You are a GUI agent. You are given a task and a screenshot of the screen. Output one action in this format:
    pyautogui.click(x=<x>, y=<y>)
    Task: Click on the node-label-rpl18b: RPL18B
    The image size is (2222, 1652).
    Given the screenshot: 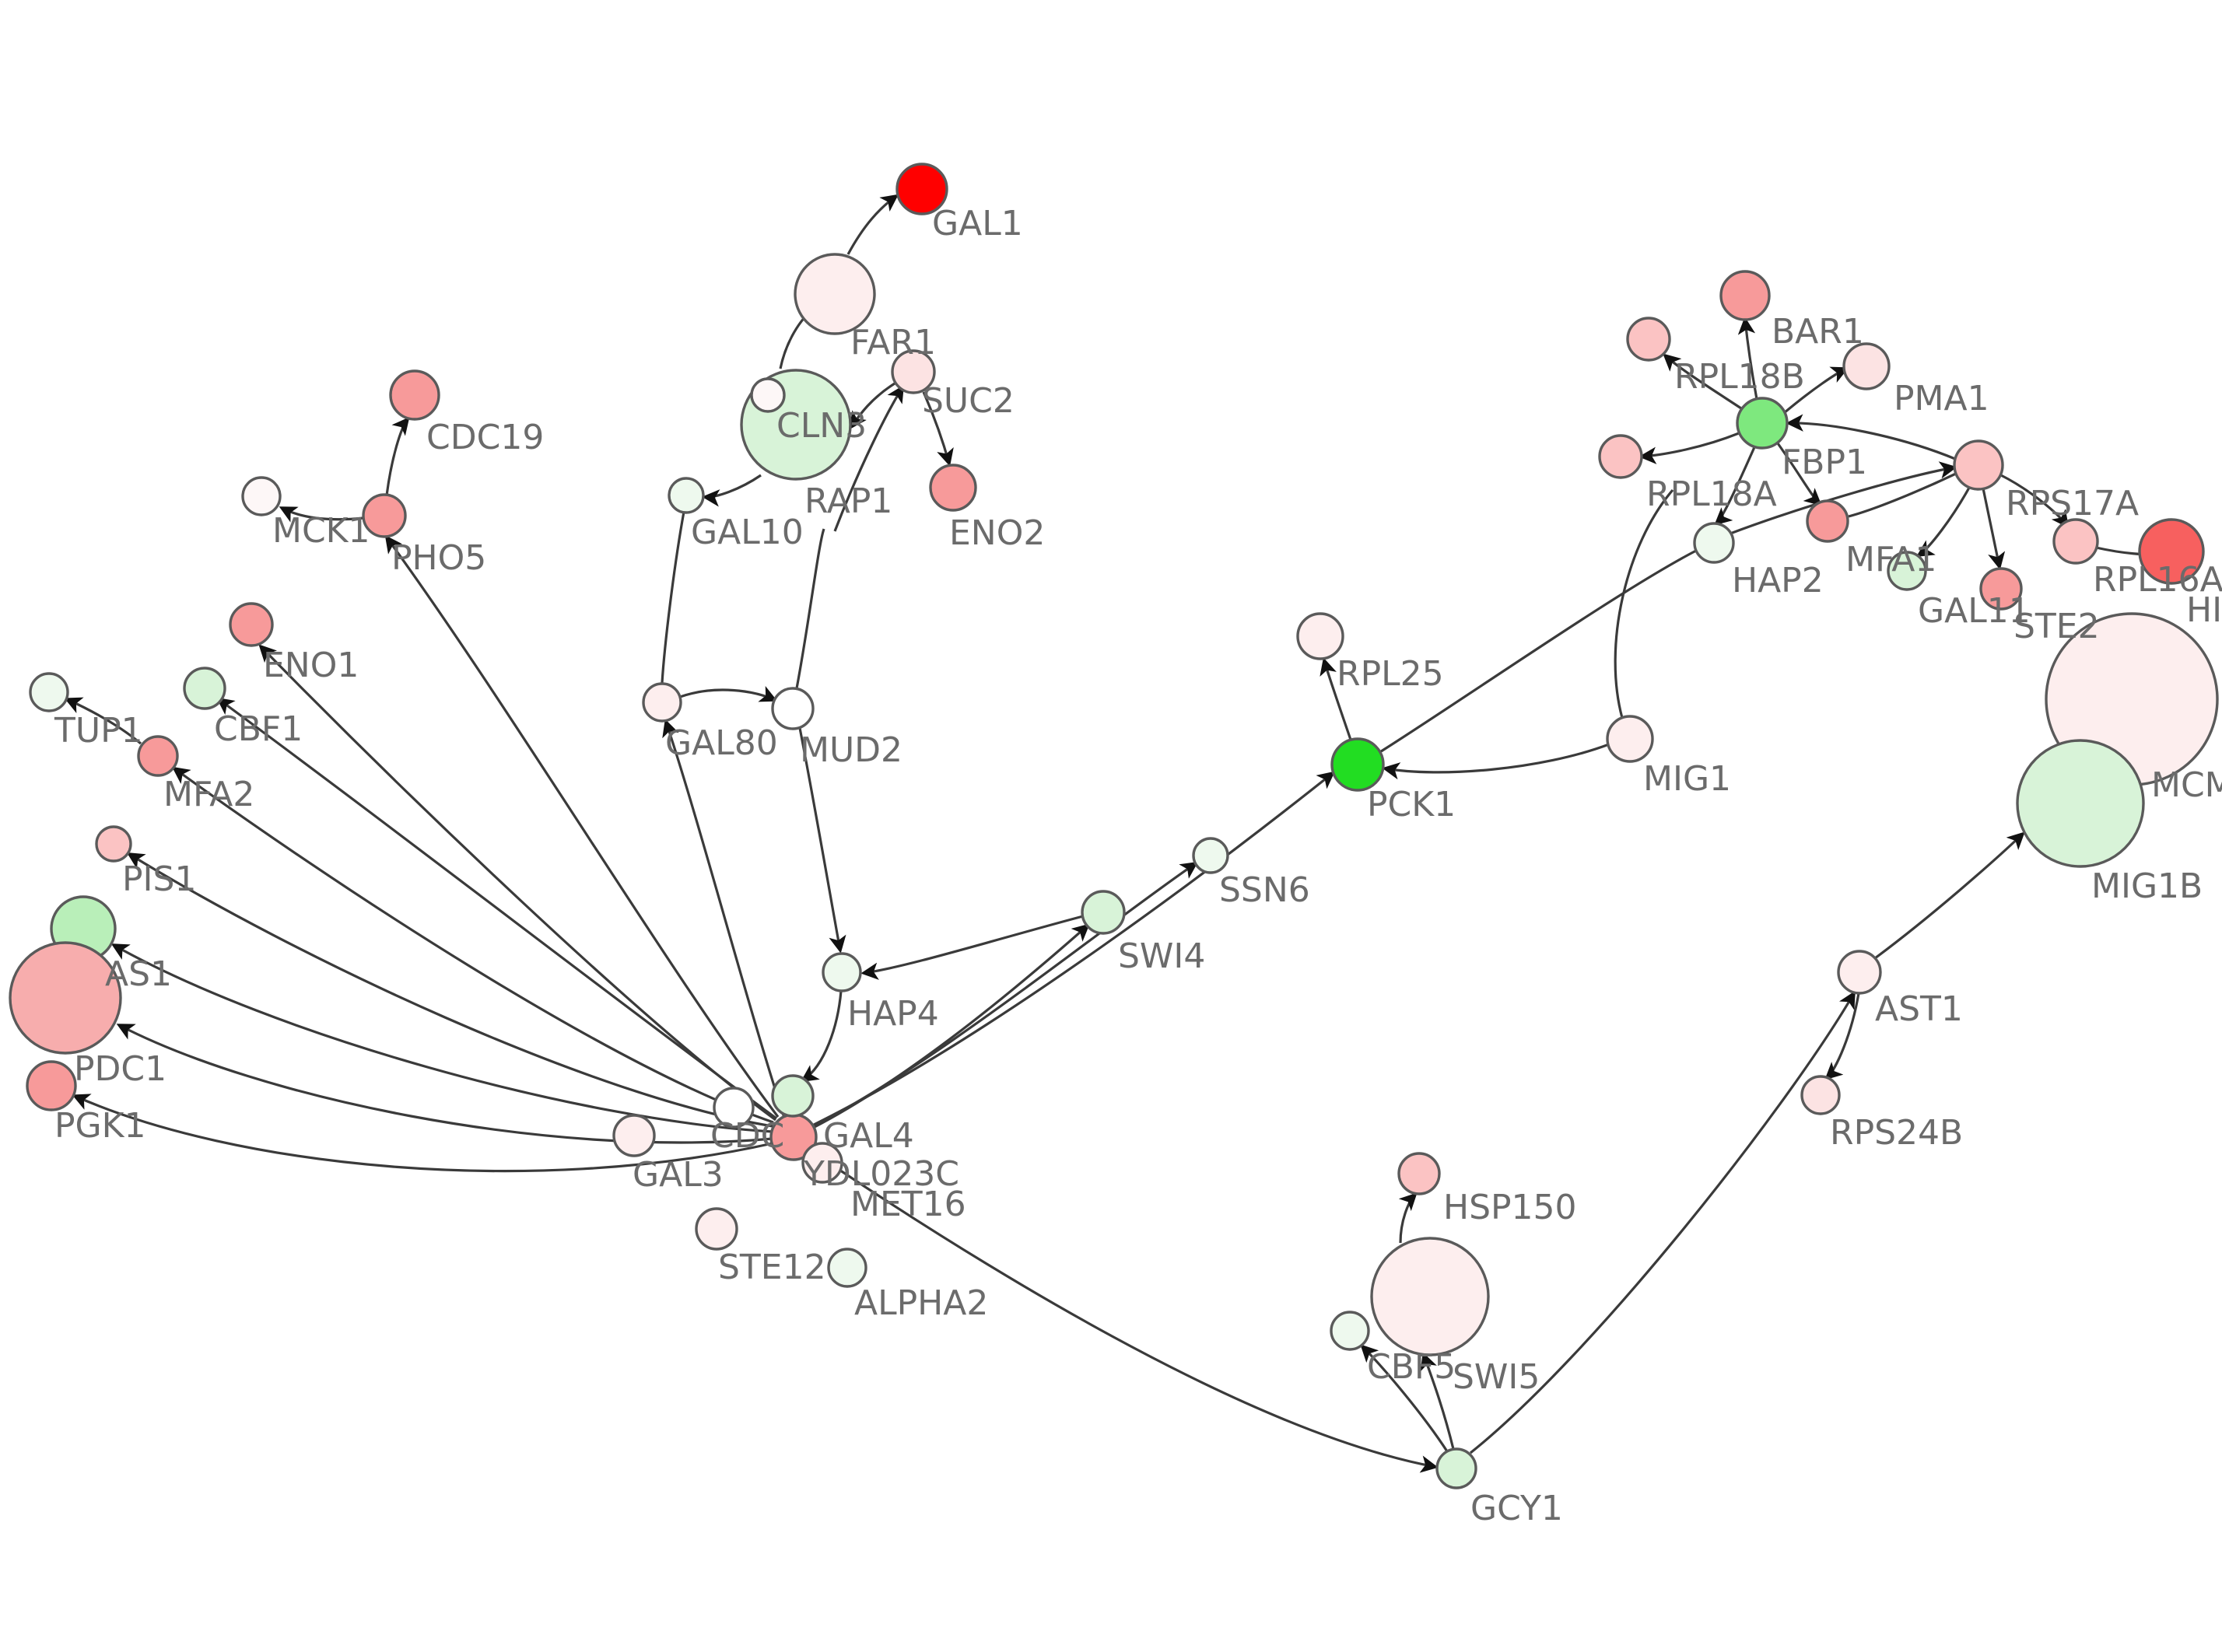 What is the action you would take?
    pyautogui.click(x=1739, y=377)
    